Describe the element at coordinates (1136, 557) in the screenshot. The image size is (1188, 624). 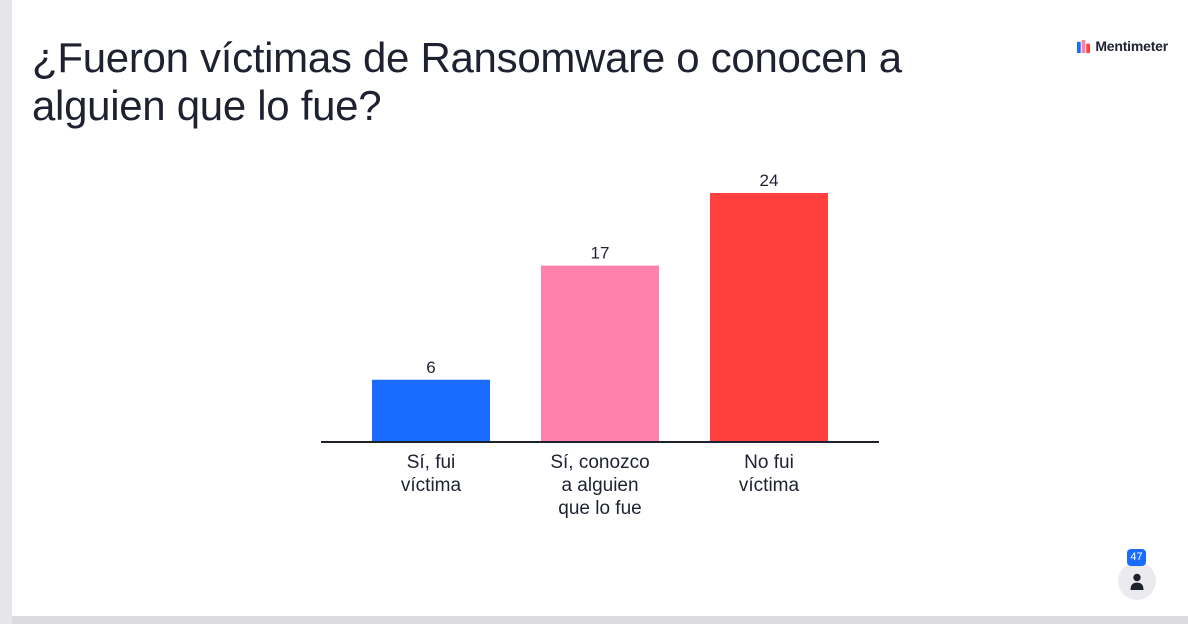
I see `participants-count-badge: 47` at that location.